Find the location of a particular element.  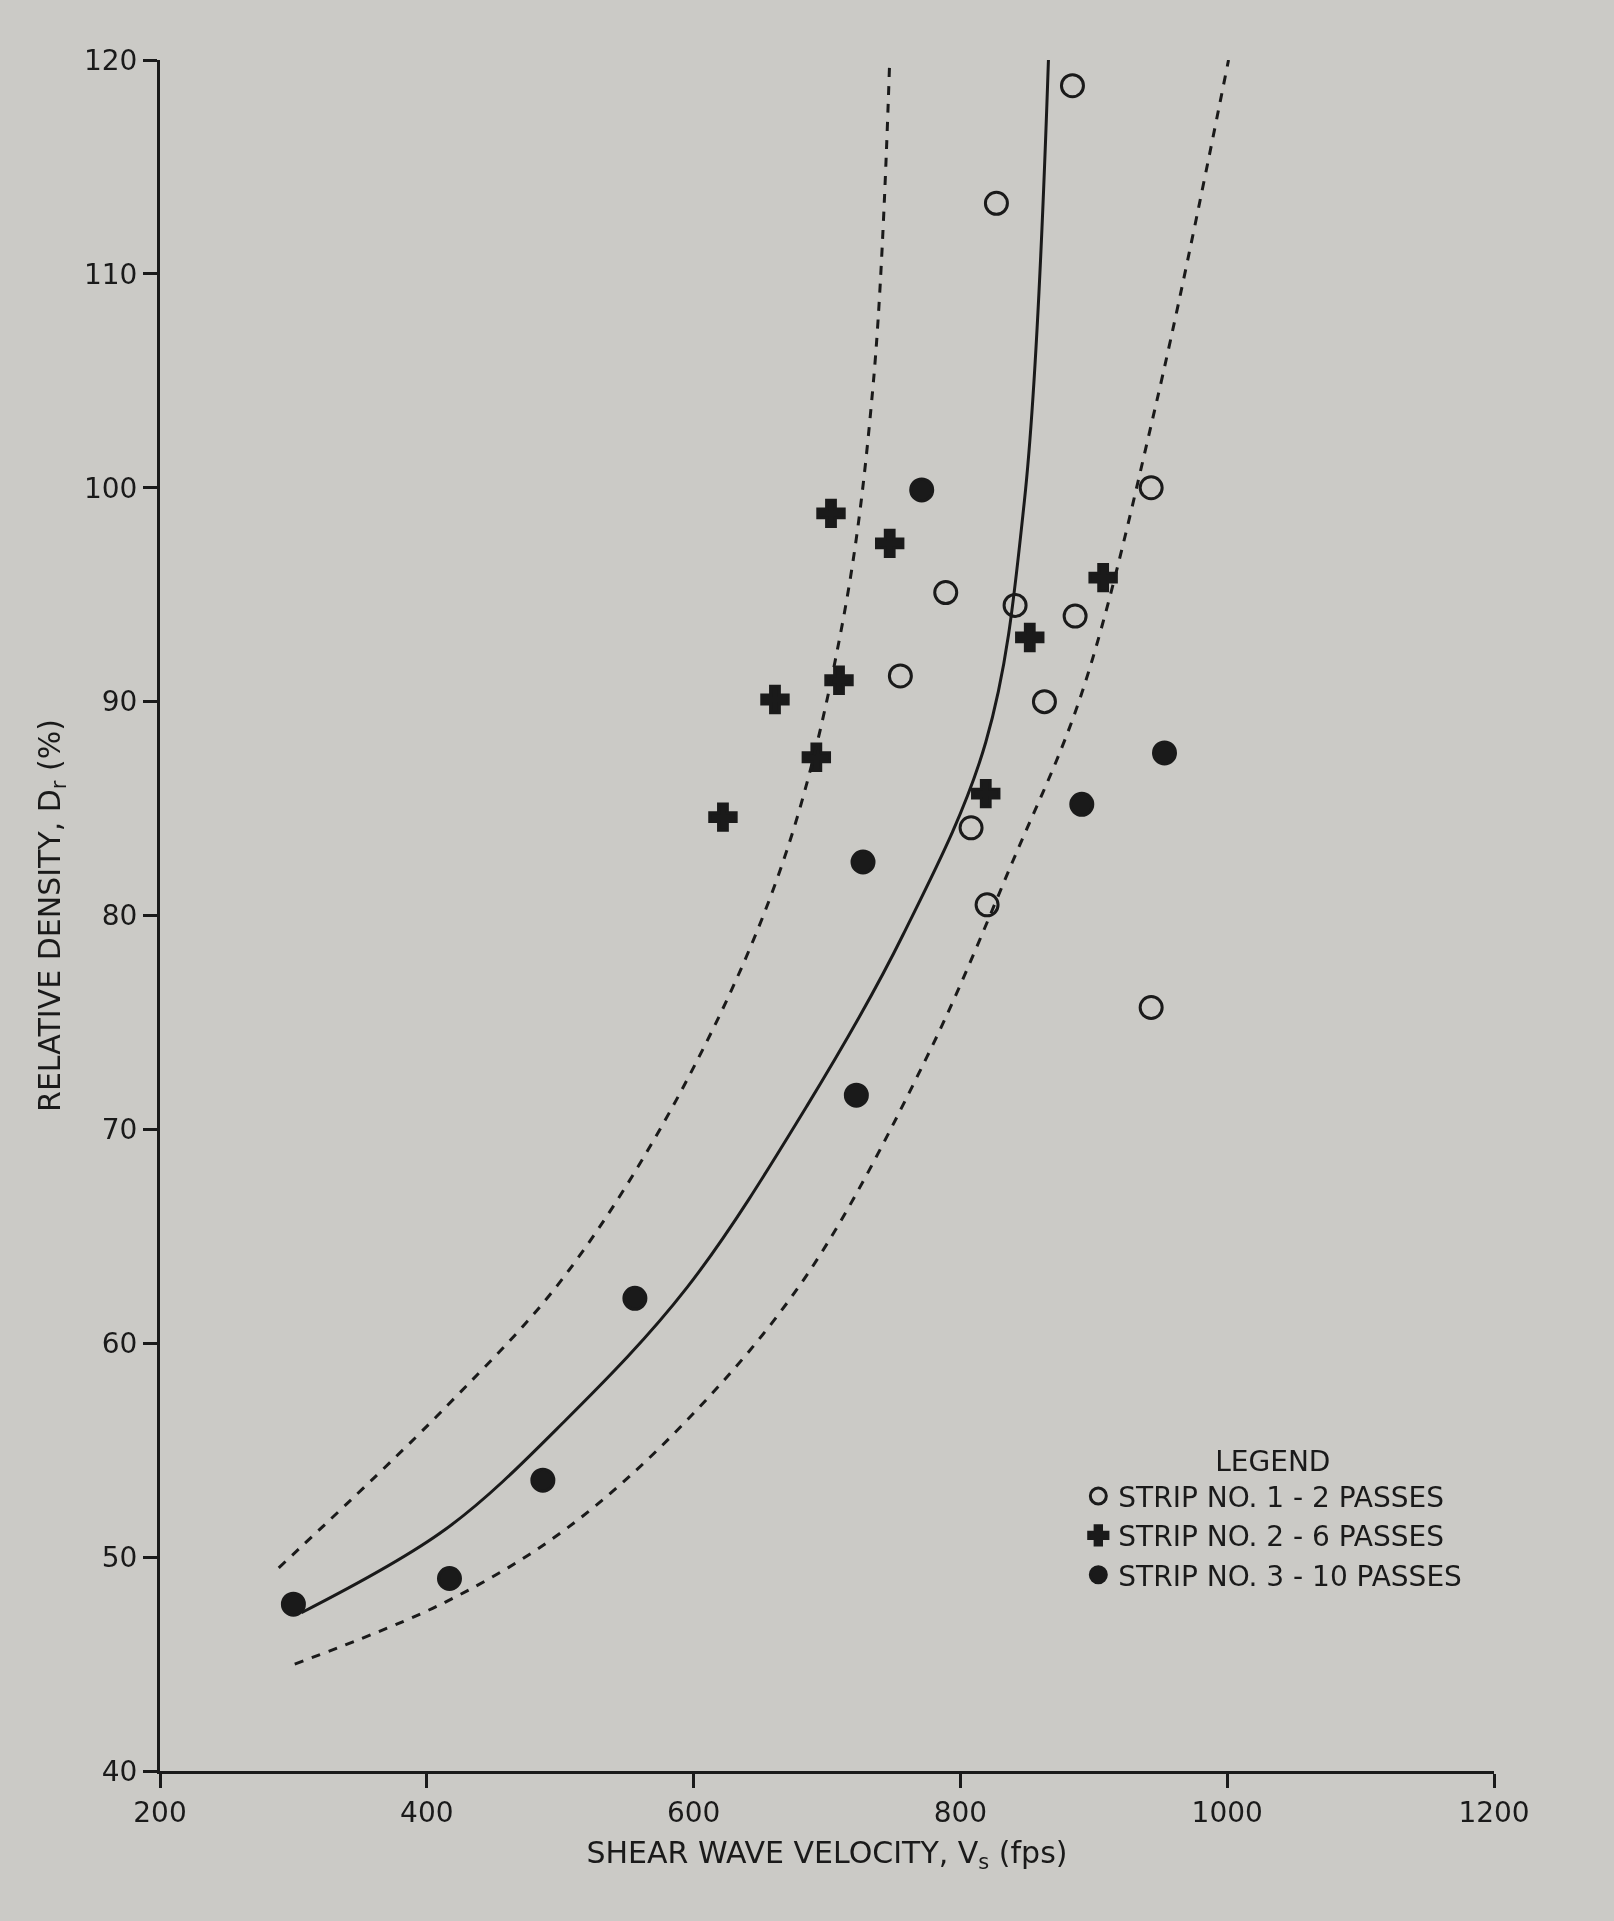

y-tick-label: 80 is located at coordinates (119, 916).